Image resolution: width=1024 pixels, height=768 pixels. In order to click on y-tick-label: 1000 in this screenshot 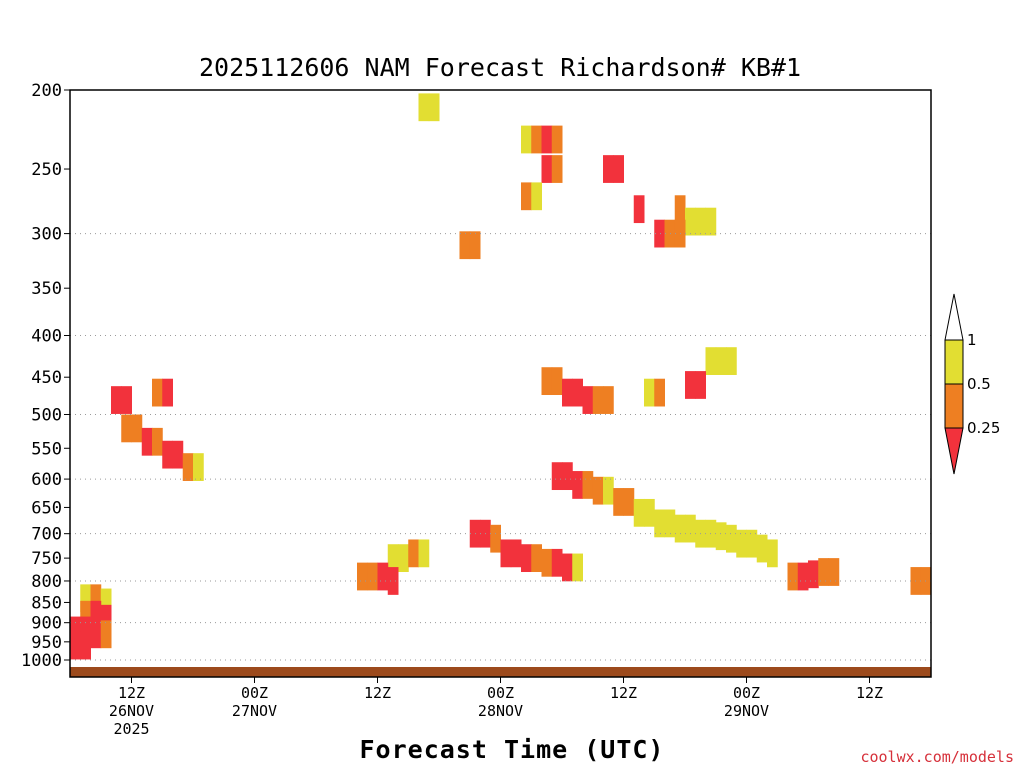, I will do `click(41, 661)`.